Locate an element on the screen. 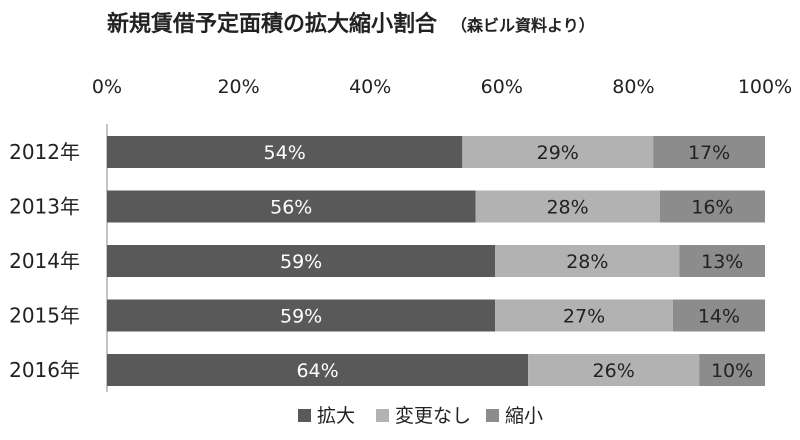 The image size is (800, 440). data-label: 10% is located at coordinates (732, 371).